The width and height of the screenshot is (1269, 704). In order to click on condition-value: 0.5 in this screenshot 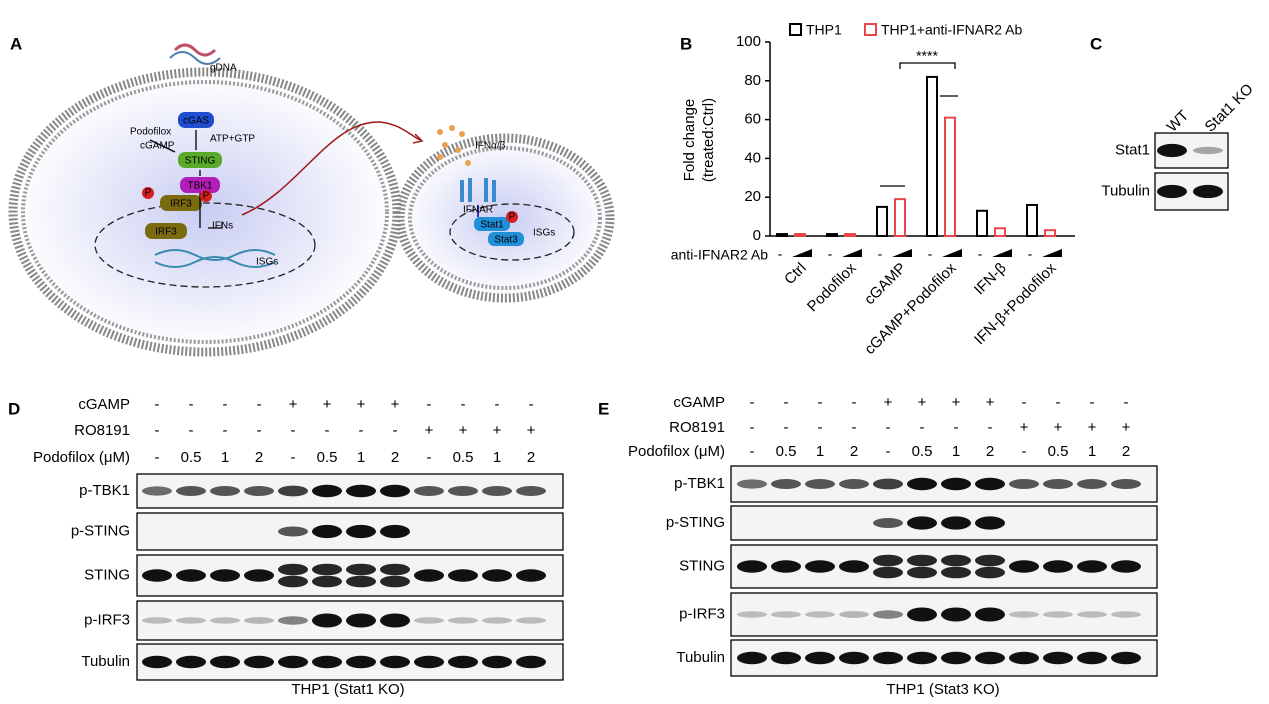, I will do `click(191, 457)`.